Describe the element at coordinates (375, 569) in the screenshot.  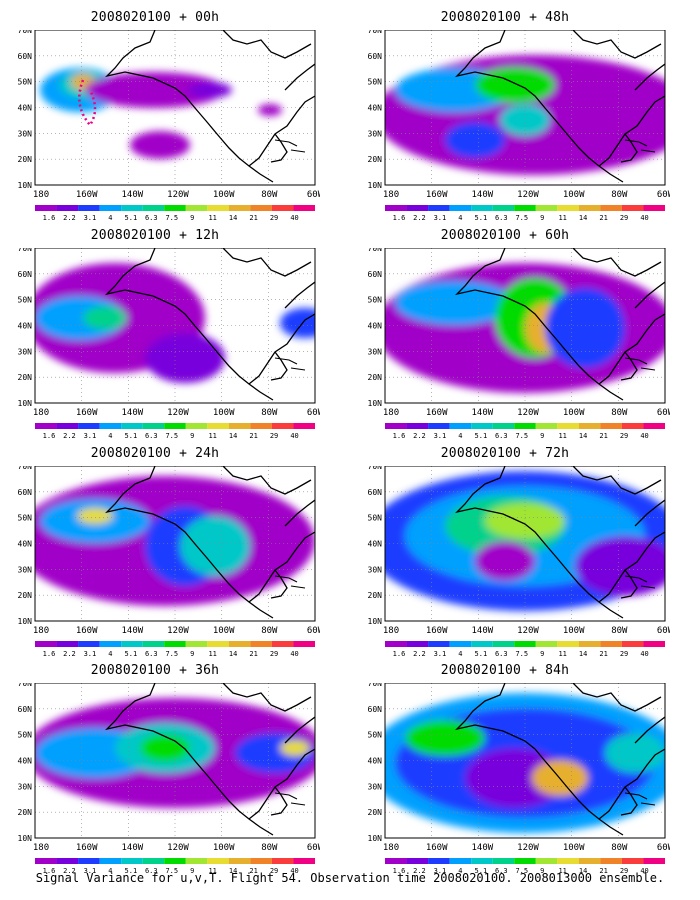
I see `lat-label: 30N` at that location.